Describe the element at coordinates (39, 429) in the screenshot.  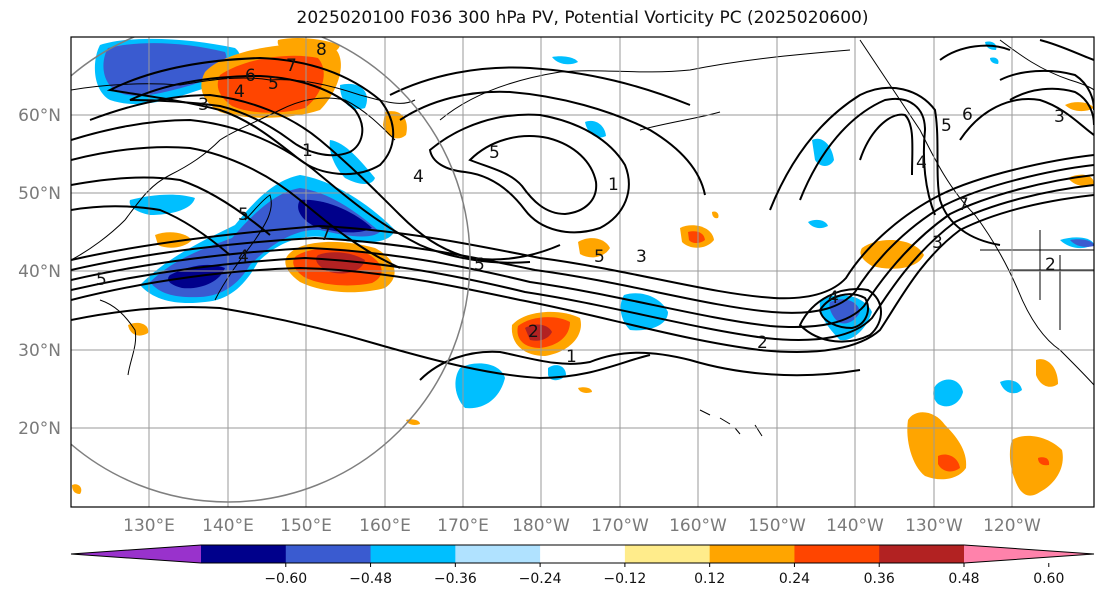
I see `lat-label: 20°N` at that location.